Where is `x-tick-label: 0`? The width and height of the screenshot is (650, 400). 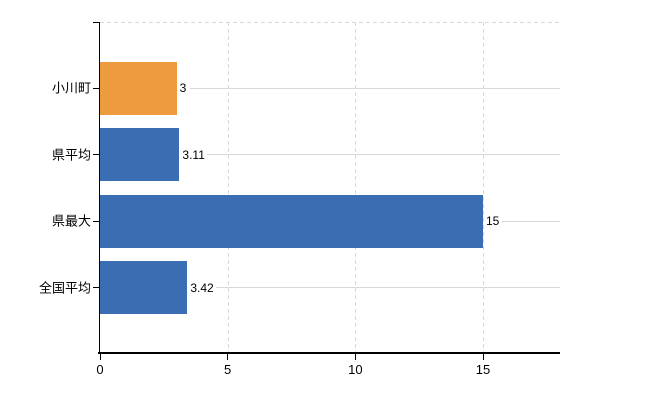
x-tick-label: 0 is located at coordinates (100, 369).